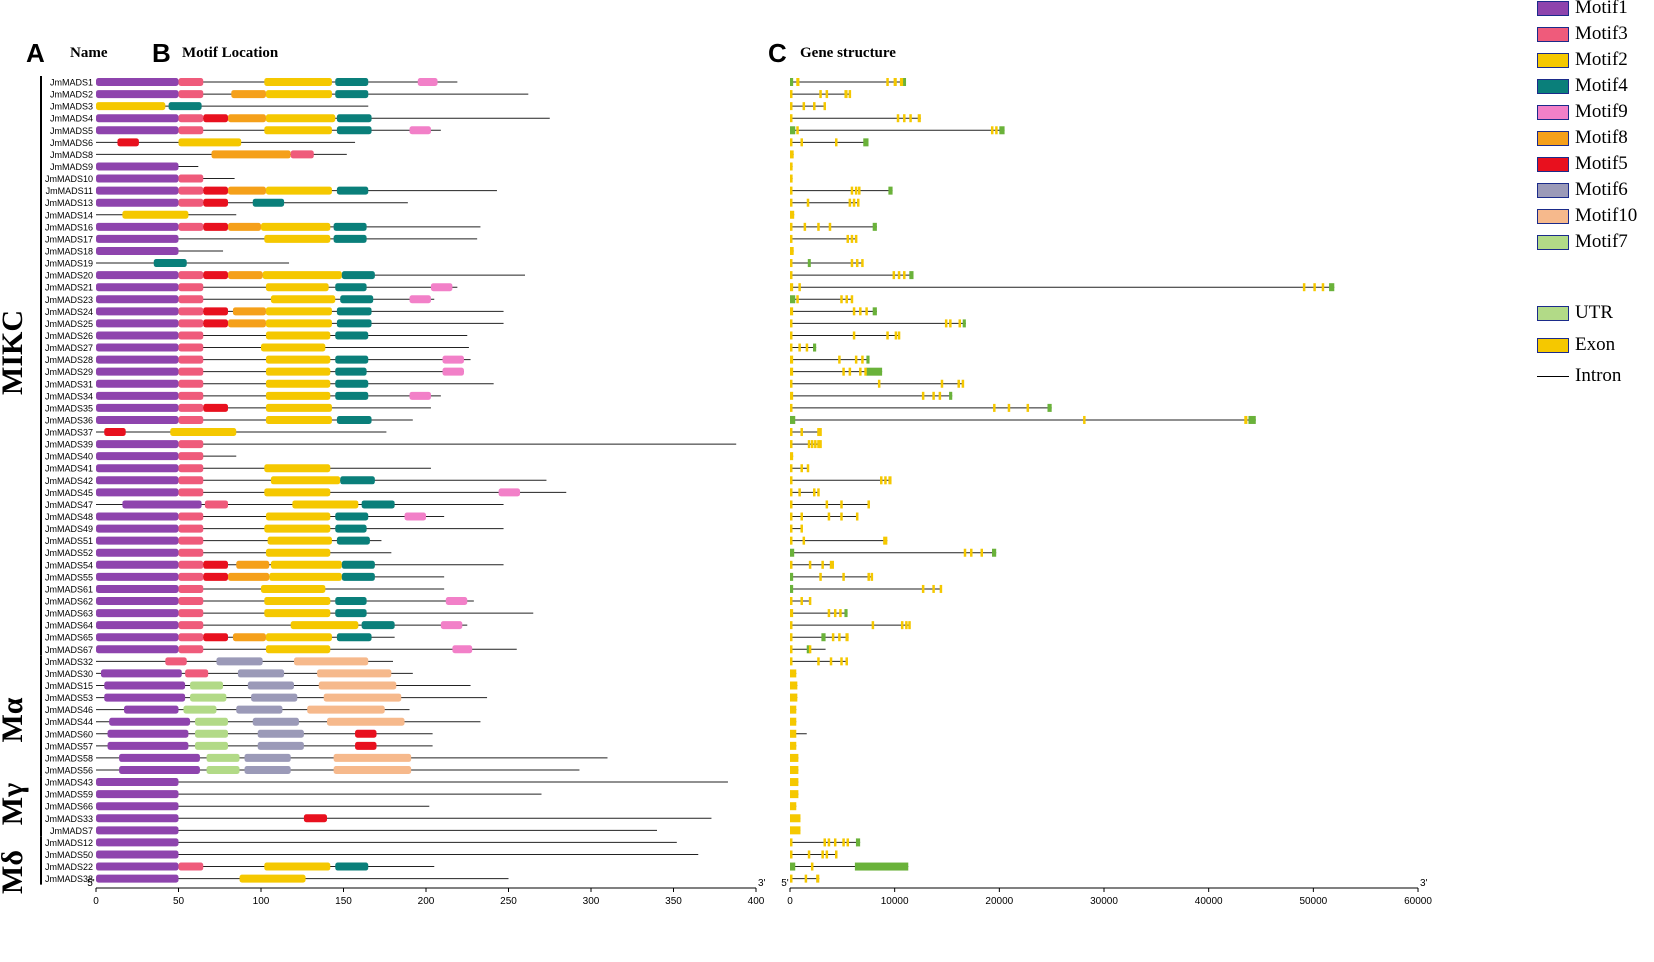 This screenshot has width=1654, height=962. Describe the element at coordinates (848, 53) in the screenshot. I see `panel-c-title: Gene structure` at that location.